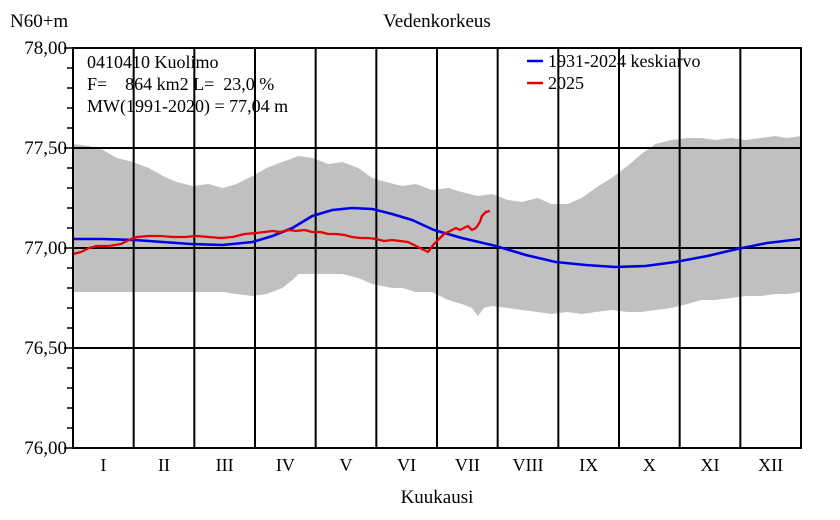 The width and height of the screenshot is (840, 520). I want to click on y-axis-label: N60+m, so click(39, 21).